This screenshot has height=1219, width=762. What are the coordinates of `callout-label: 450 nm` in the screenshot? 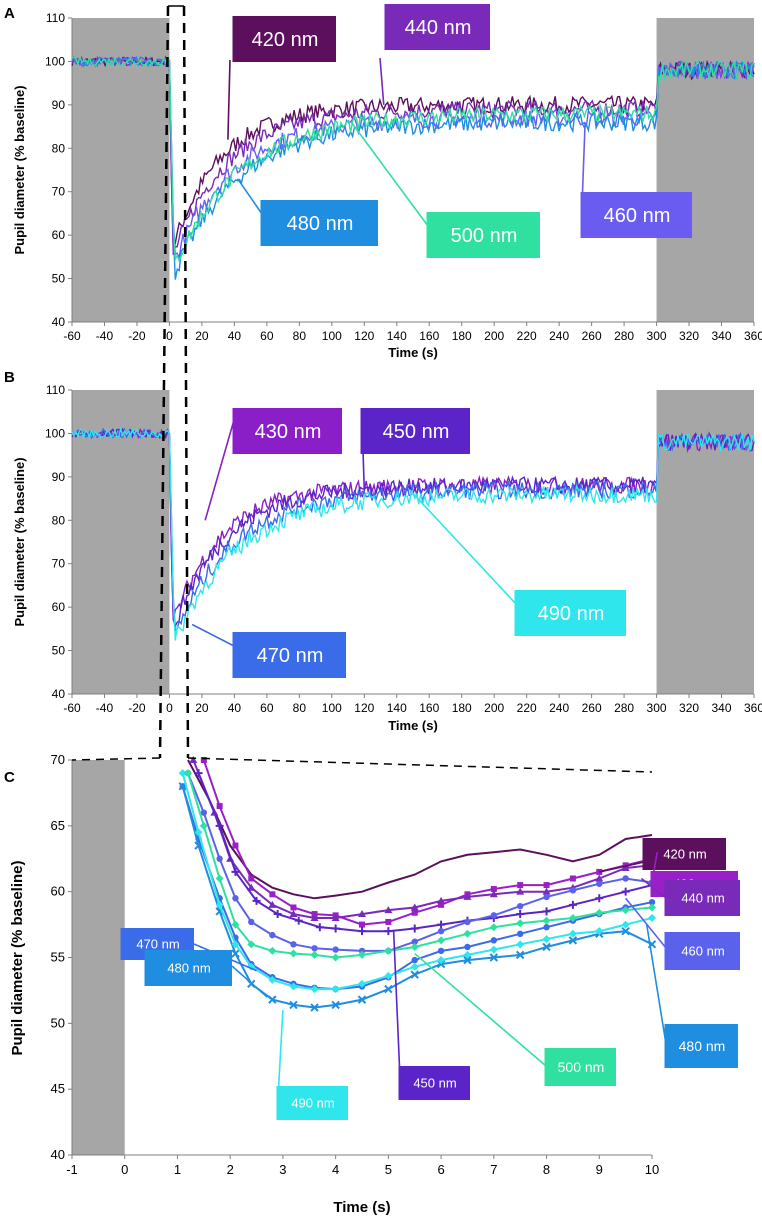 It's located at (434, 1083).